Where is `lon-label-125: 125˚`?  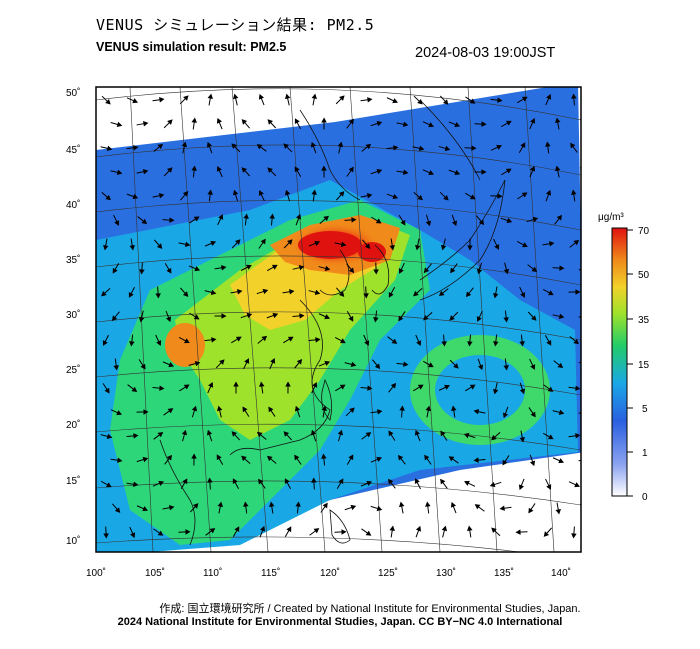 lon-label-125: 125˚ is located at coordinates (388, 573).